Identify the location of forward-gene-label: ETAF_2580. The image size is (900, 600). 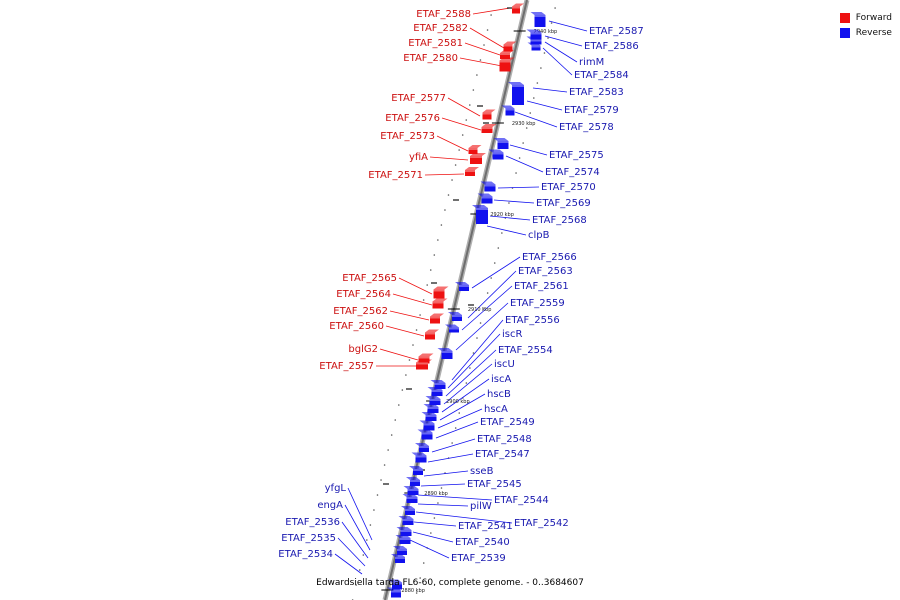
(430, 58).